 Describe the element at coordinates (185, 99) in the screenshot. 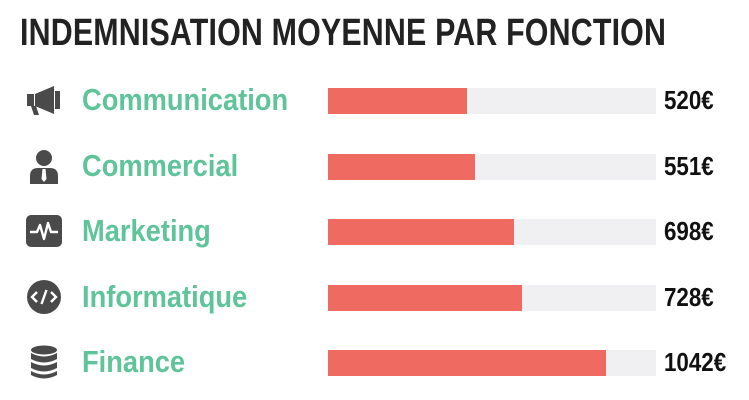

I see `category-label: Communication` at that location.